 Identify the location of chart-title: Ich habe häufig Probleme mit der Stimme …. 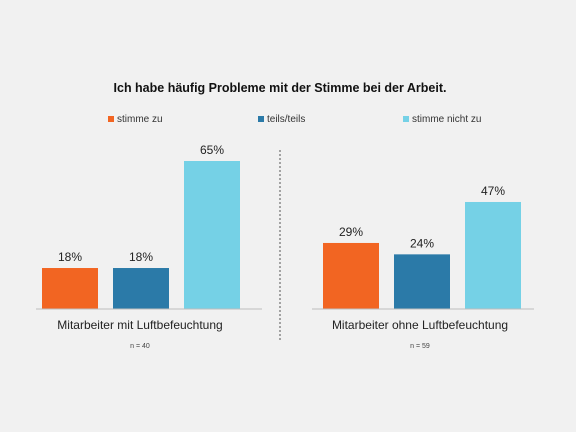
(280, 88).